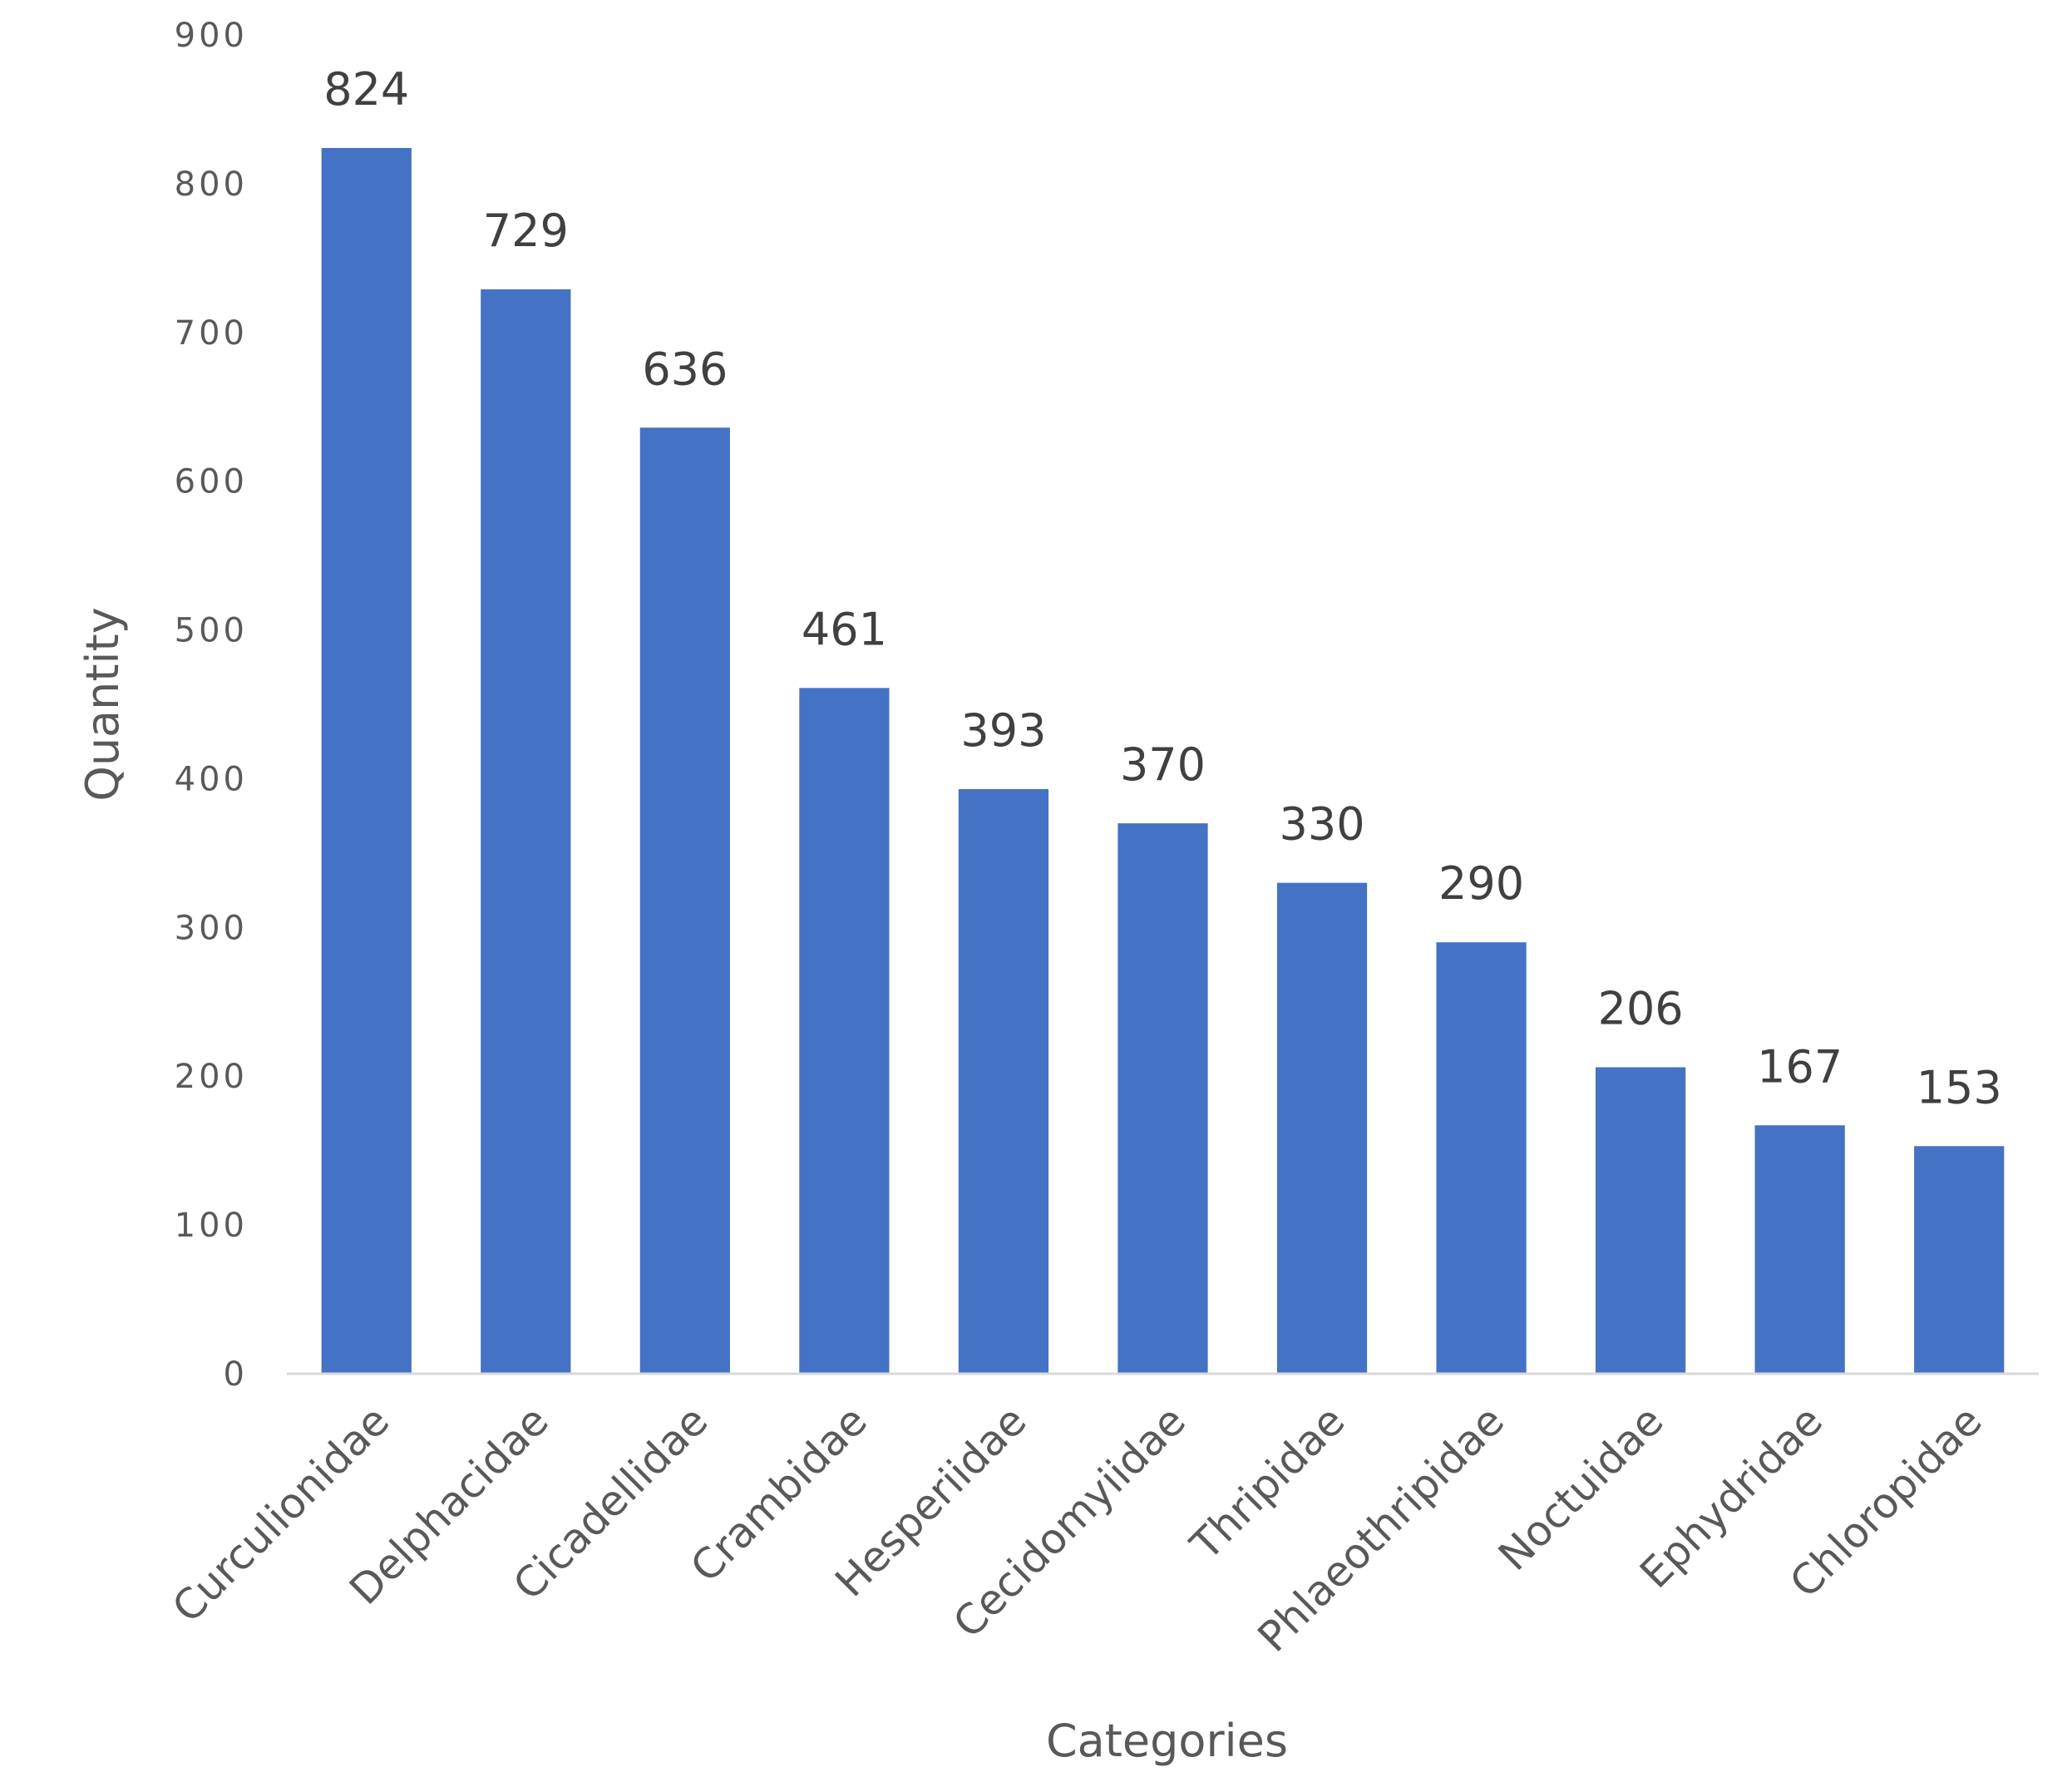 This screenshot has width=2072, height=1782. Describe the element at coordinates (211, 705) in the screenshot. I see `y-axis-ticks: 0 100 200 300 400 500 600 700 800 900` at that location.